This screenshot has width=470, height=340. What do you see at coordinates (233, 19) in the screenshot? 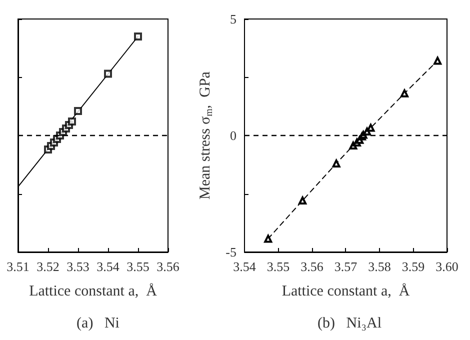
I see `y-tick-label: 5` at bounding box center [233, 19].